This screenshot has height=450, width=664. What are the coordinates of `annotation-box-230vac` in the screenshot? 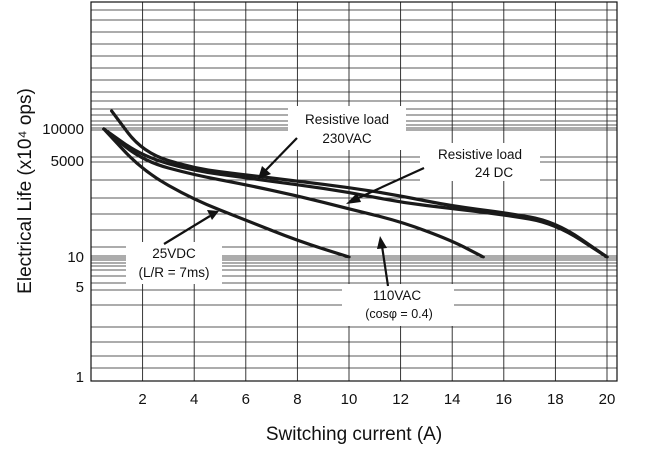 It's located at (347, 128).